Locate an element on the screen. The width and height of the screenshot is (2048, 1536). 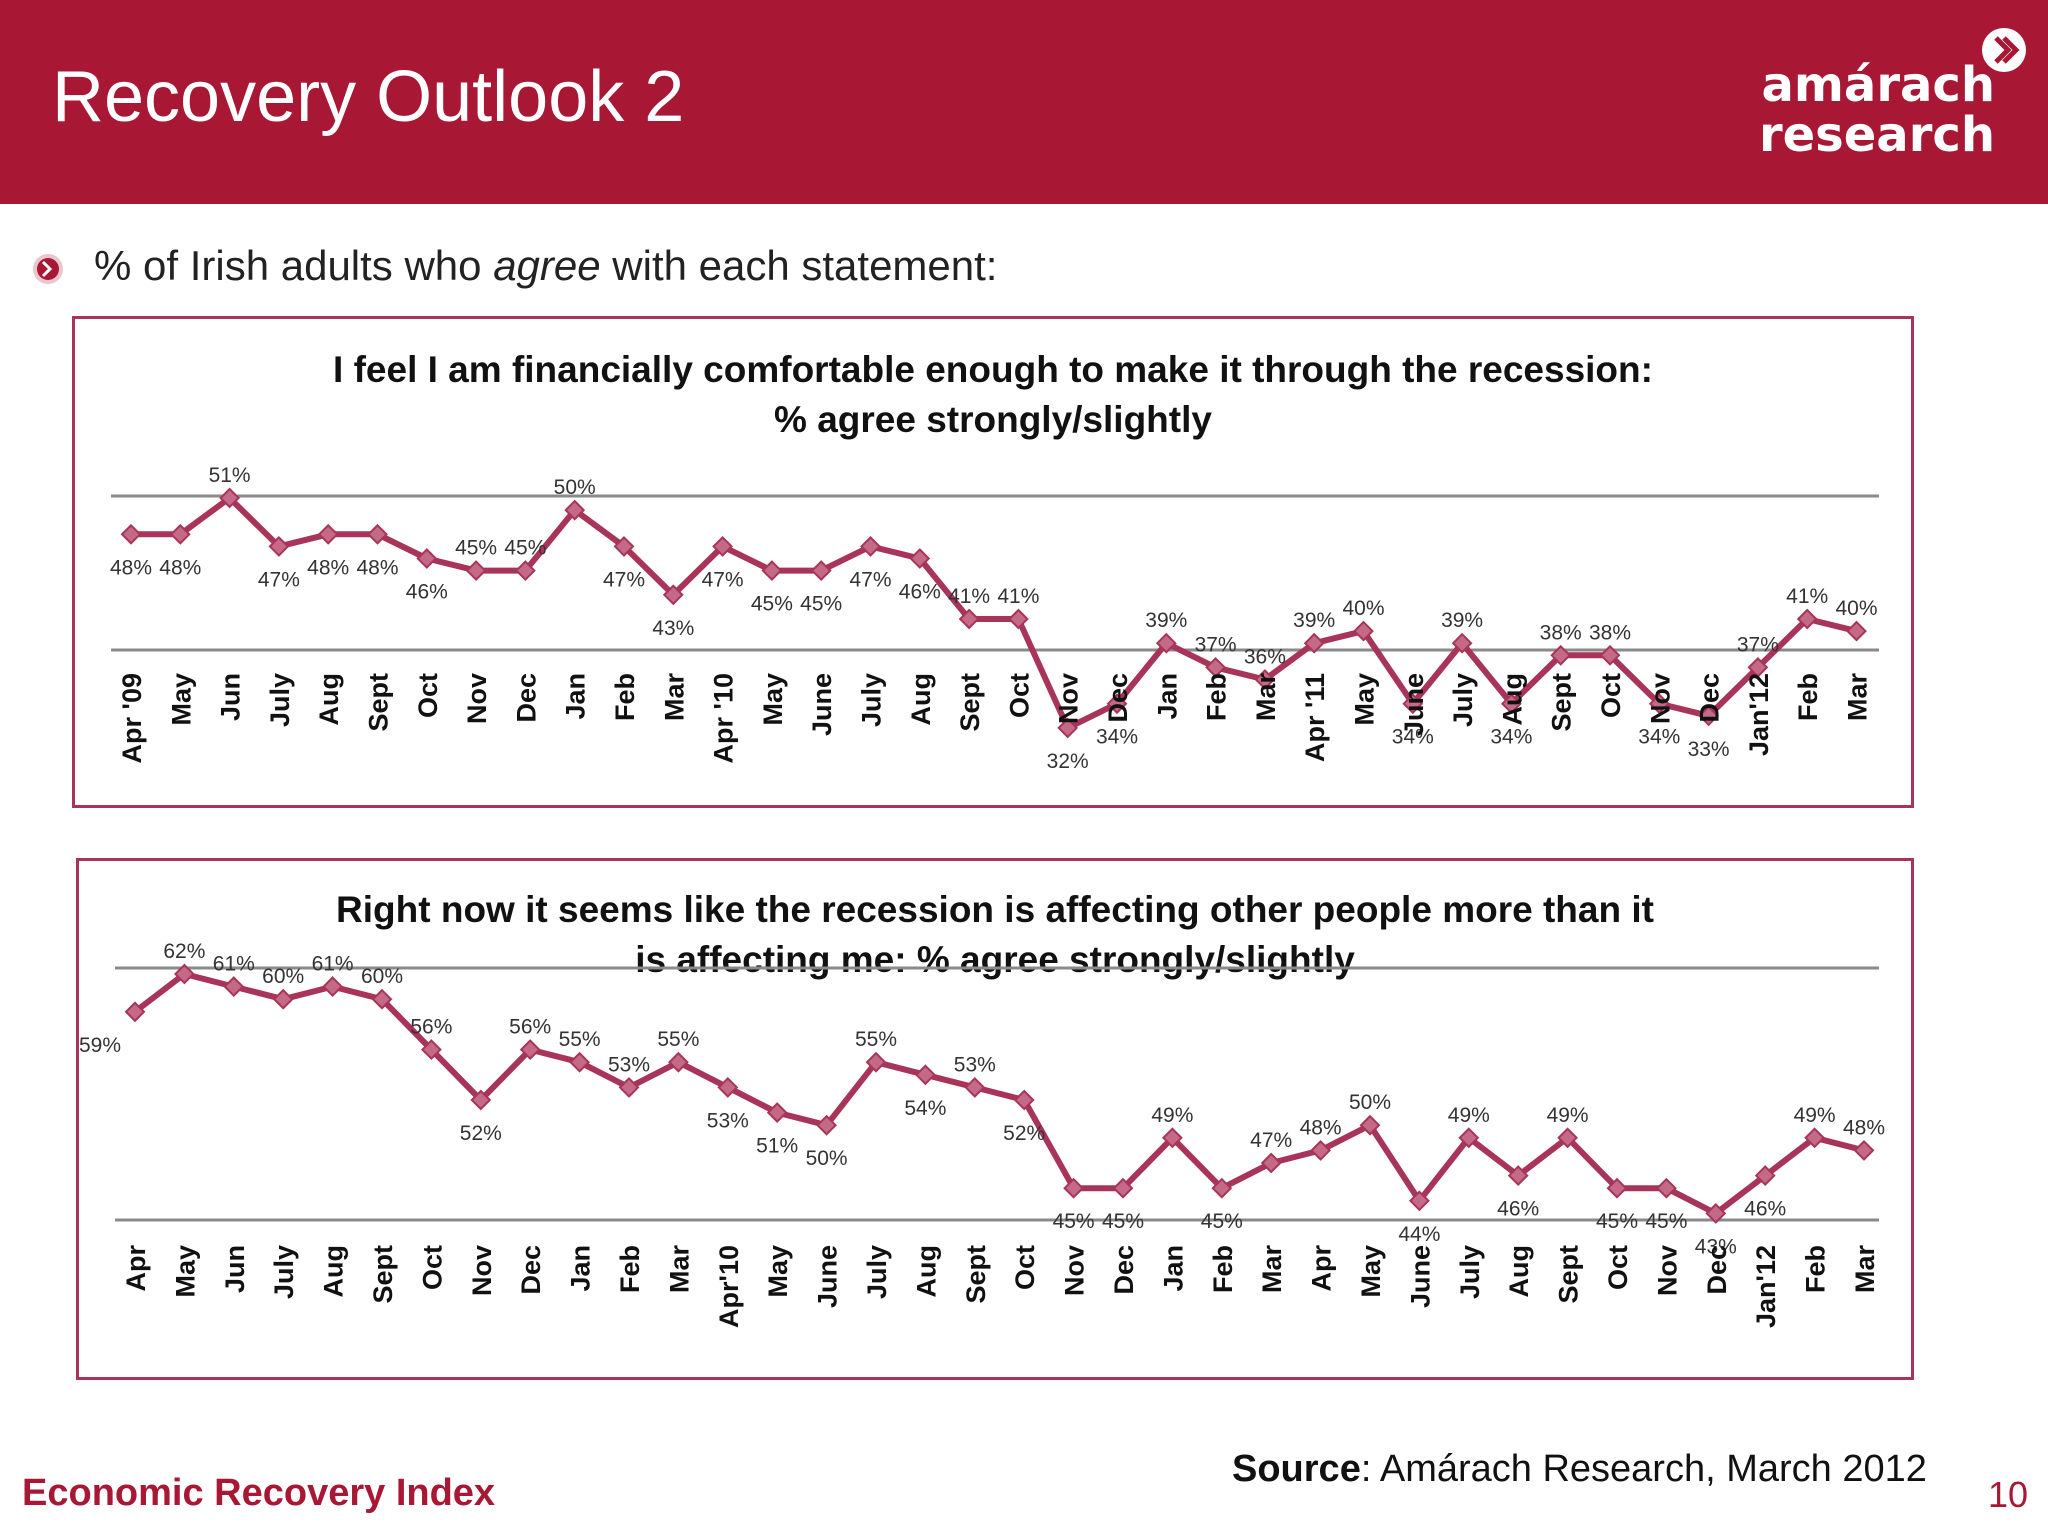
chart1-tick-label: Apr '10 is located at coordinates (724, 718).